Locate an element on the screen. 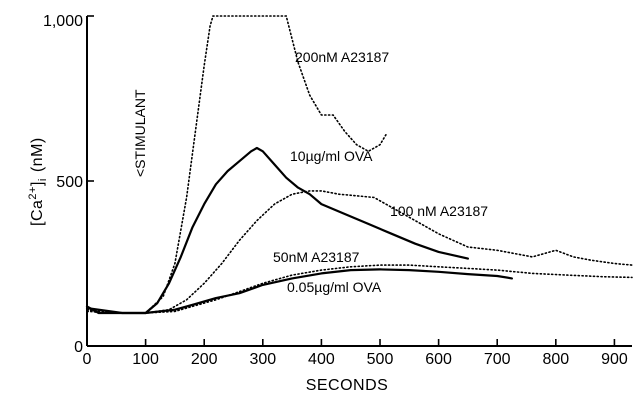  x-tick-label: 800 is located at coordinates (555, 359).